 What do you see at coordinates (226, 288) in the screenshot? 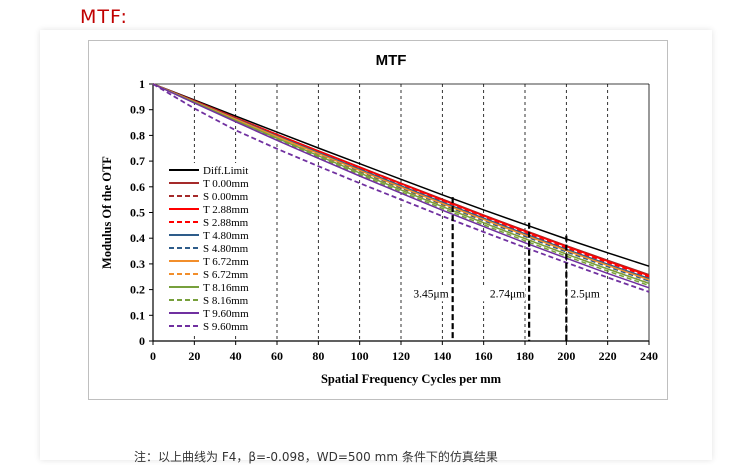
I see `legend-label-9: T 8.16mm` at bounding box center [226, 288].